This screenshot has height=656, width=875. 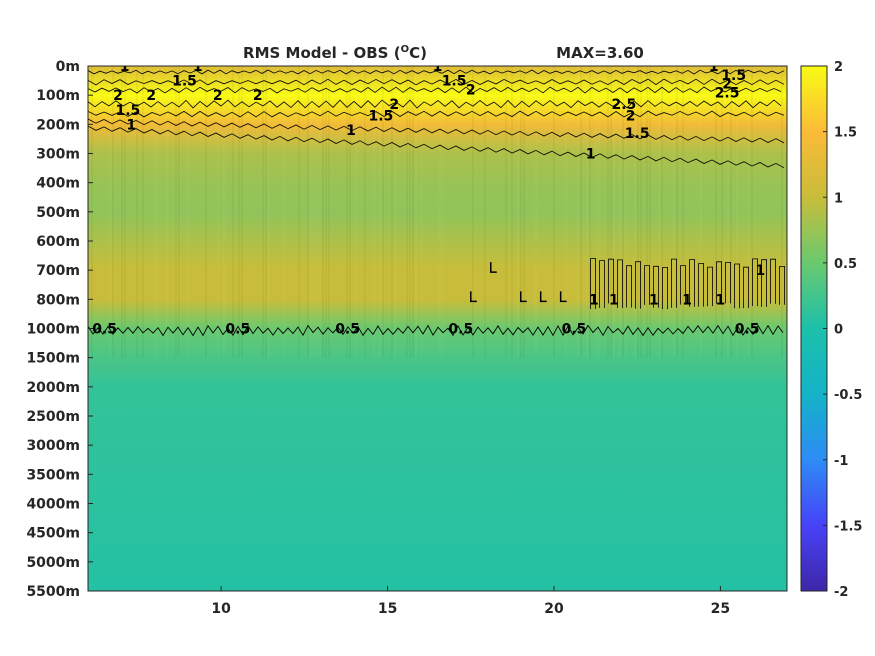 I want to click on x-tick-label: 20, so click(x=554, y=609).